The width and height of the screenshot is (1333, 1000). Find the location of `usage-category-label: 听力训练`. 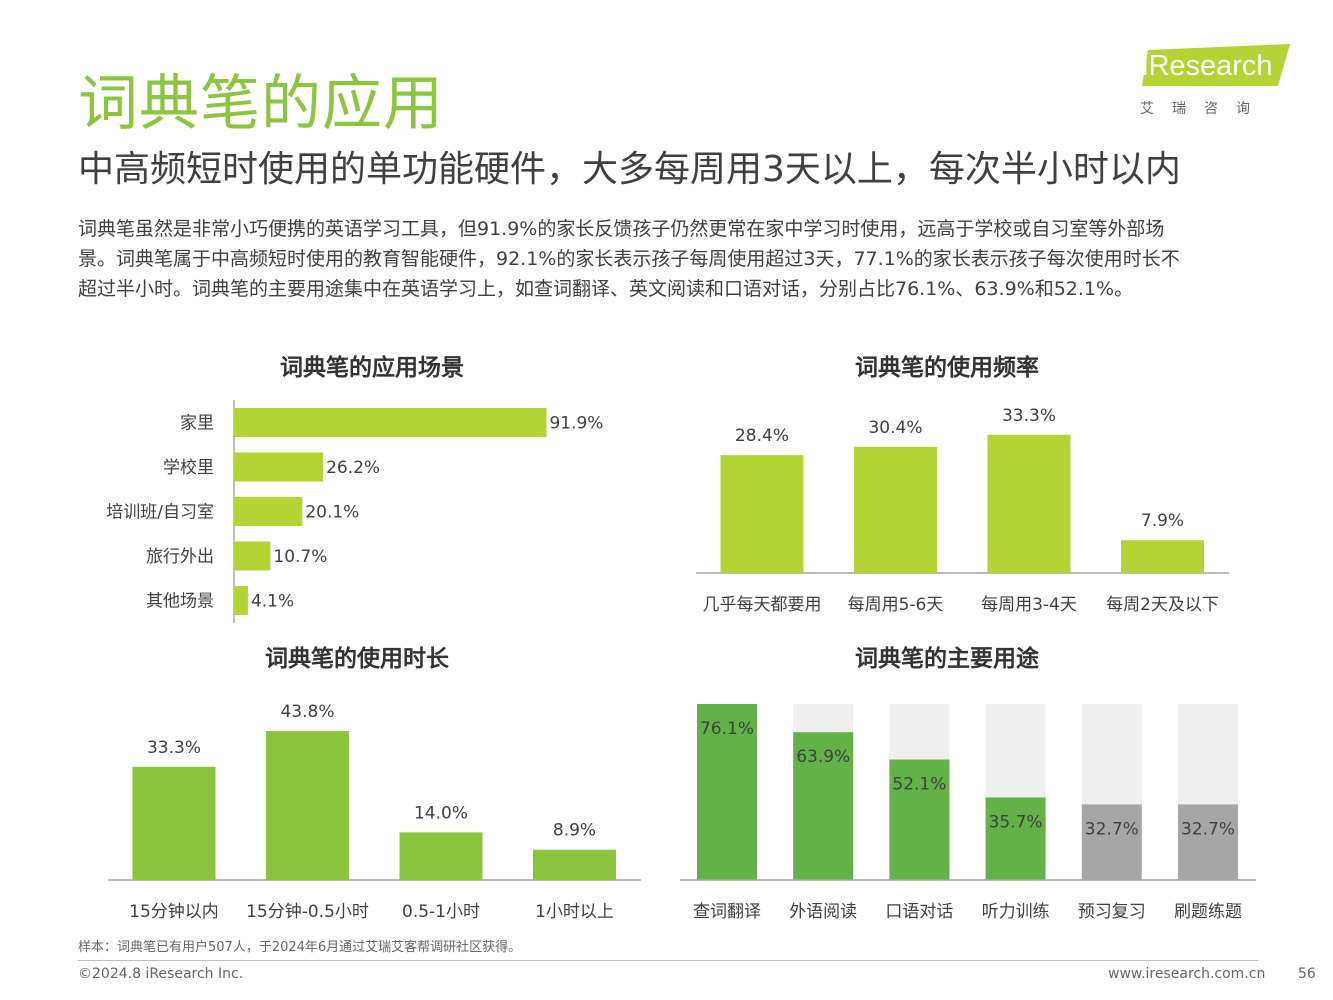

usage-category-label: 听力训练 is located at coordinates (1016, 912).